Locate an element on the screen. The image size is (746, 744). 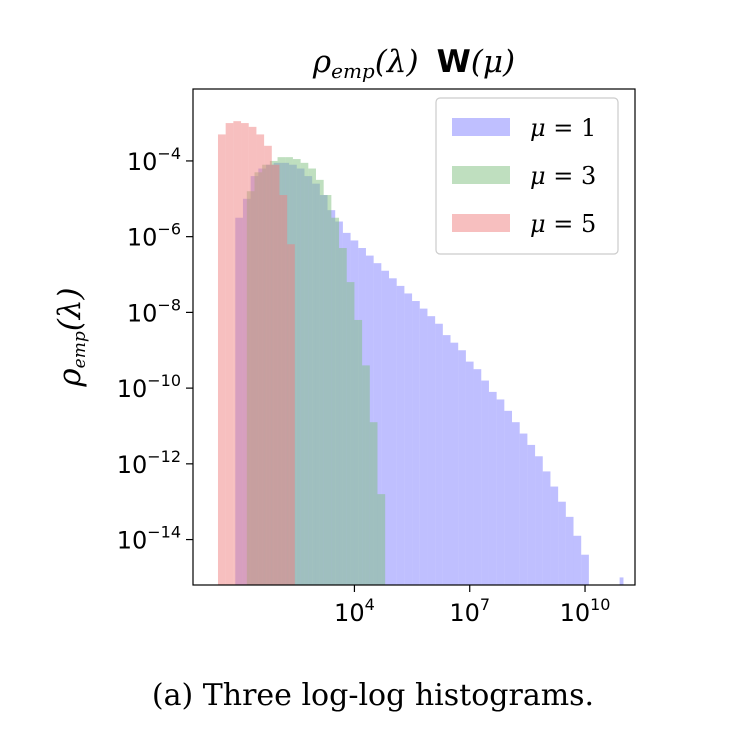
x-tick-label: 10¹⁰ is located at coordinates (585, 611).